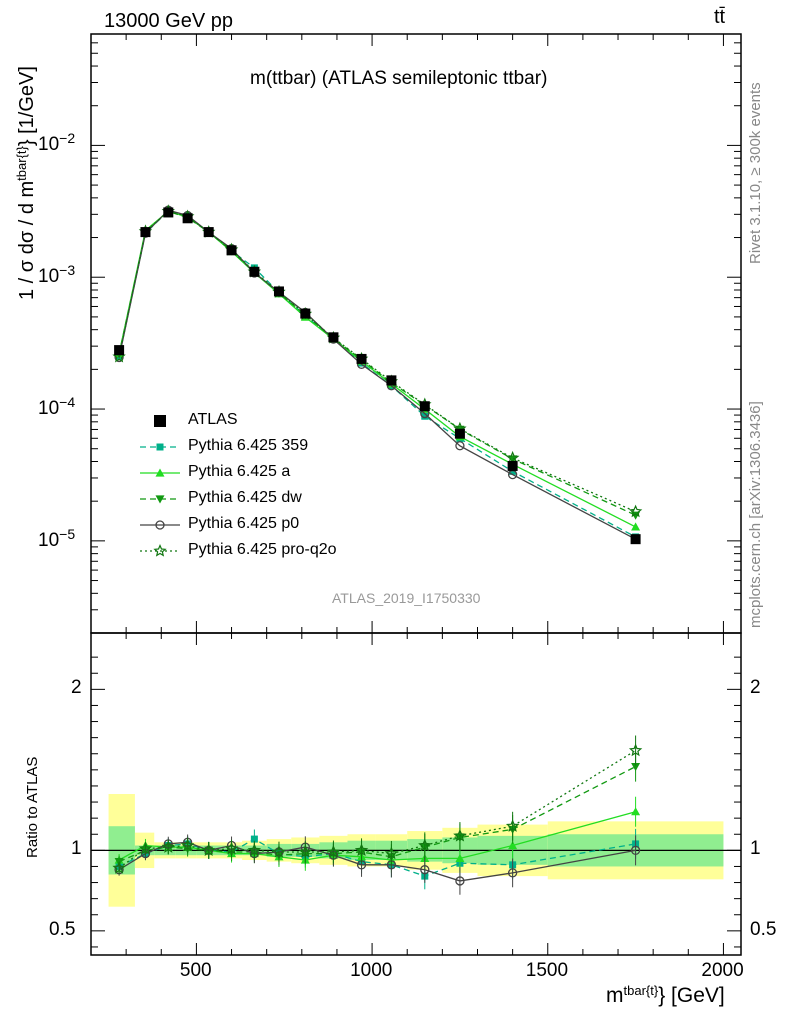  I want to click on y-tick-label: 10⁻³, so click(57, 275).